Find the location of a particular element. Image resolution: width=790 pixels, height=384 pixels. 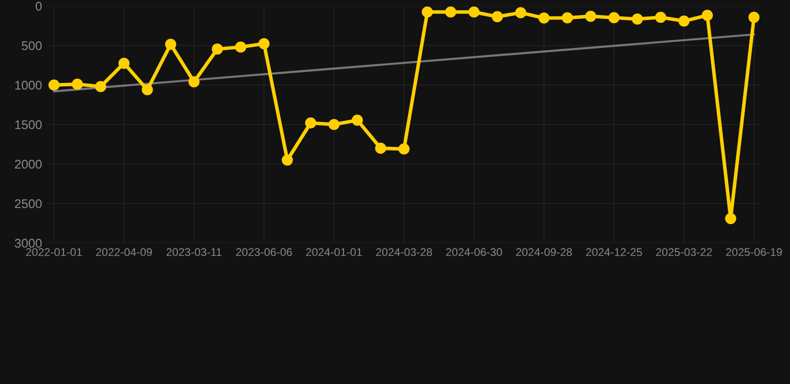

y-tick-label: 1000 is located at coordinates (28, 85).